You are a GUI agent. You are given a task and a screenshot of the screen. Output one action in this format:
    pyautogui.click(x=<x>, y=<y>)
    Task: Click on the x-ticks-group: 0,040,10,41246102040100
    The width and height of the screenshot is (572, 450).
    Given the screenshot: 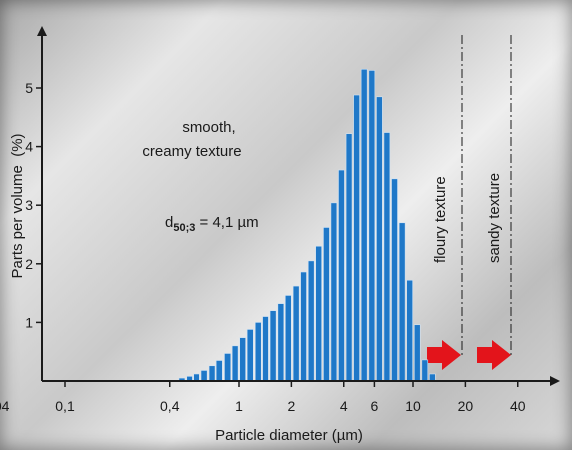 What is the action you would take?
    pyautogui.click(x=263, y=397)
    